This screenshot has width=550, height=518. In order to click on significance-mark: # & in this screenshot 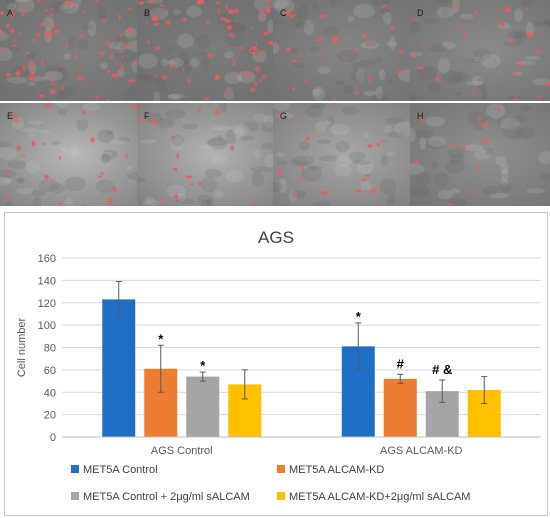, I will do `click(442, 369)`.